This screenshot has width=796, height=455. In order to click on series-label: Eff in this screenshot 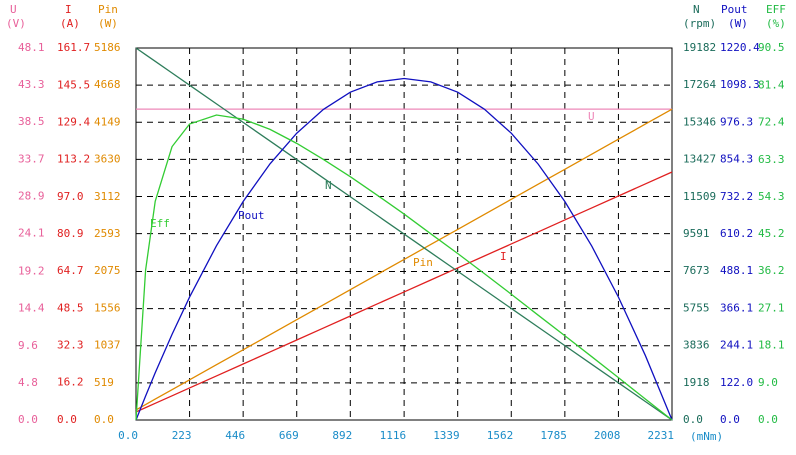, I will do `click(160, 223)`.